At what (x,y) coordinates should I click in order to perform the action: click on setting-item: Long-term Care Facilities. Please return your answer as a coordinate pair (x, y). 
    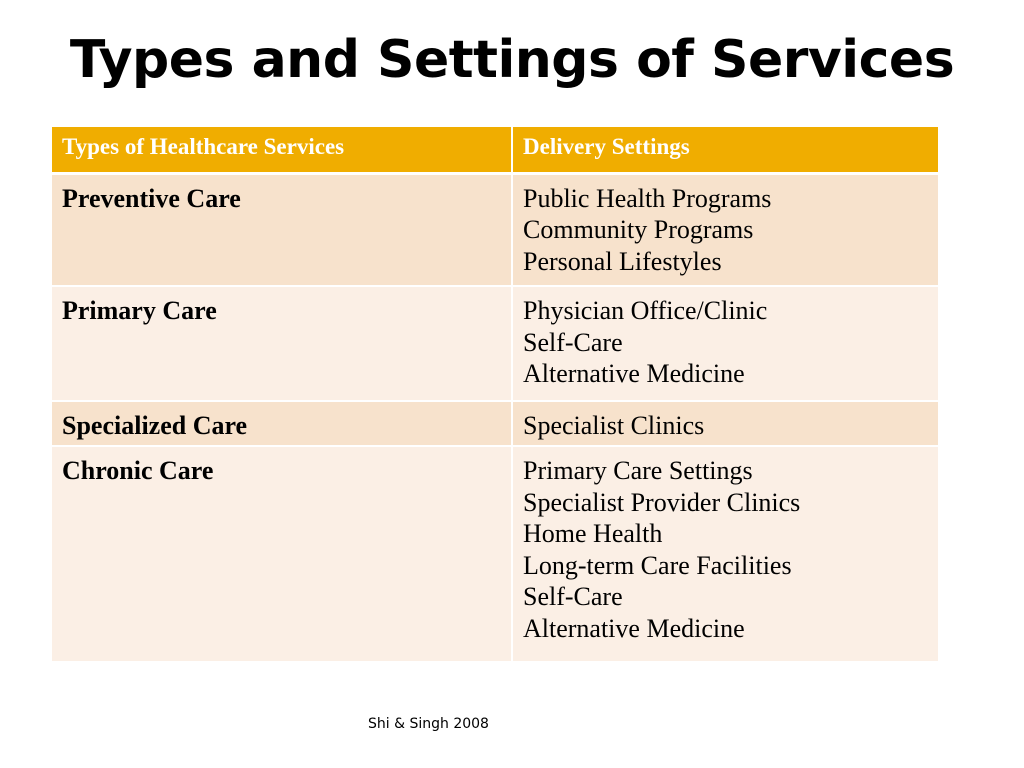
    Looking at the image, I should click on (657, 565).